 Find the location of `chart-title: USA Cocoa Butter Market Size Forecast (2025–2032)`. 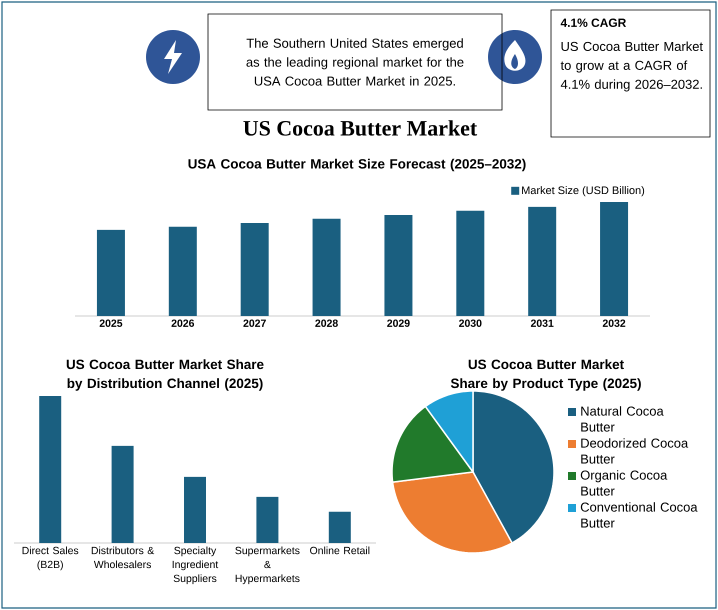

chart-title: USA Cocoa Butter Market Size Forecast (2025–2032) is located at coordinates (357, 165).